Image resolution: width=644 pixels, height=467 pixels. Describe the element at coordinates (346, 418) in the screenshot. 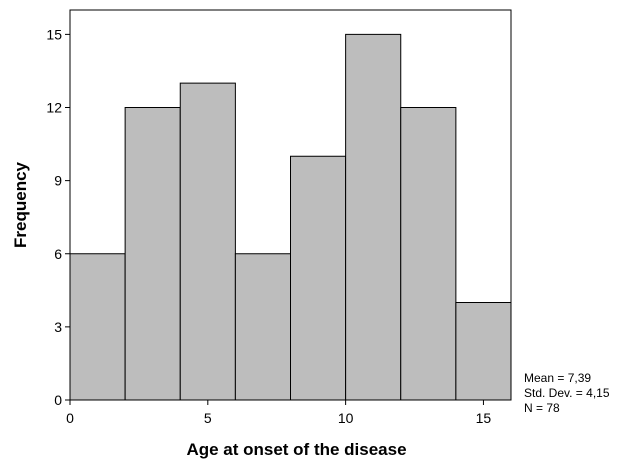

I see `x-tick-label: 10` at that location.